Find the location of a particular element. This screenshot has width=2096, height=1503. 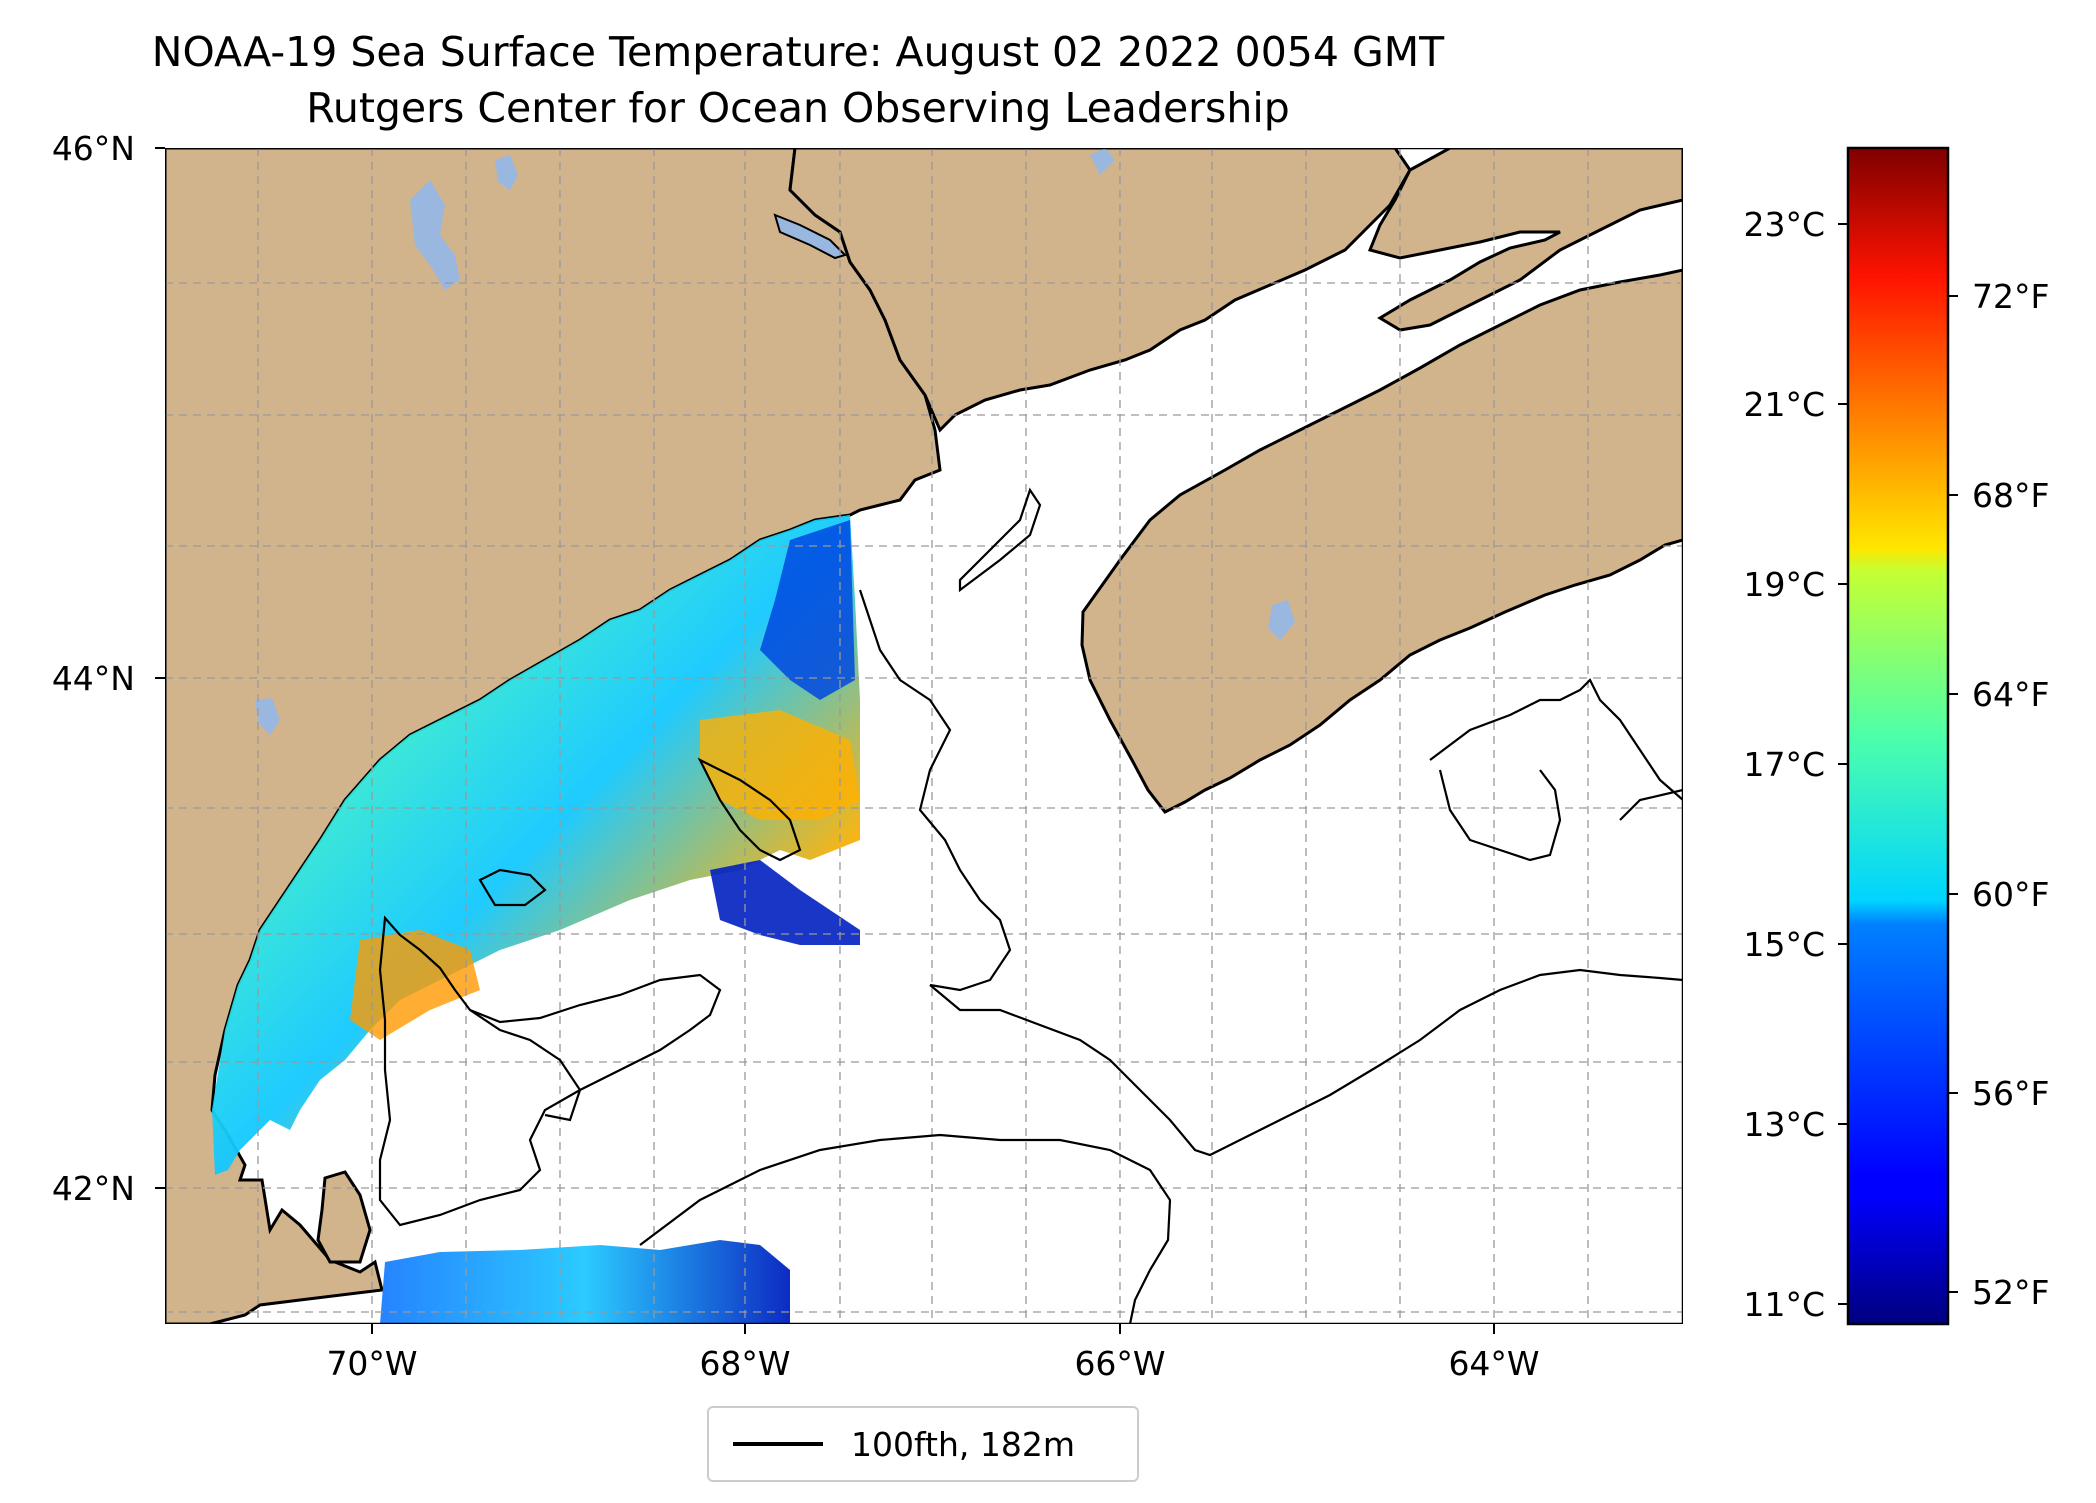

lake-moosehead is located at coordinates (435, 235).